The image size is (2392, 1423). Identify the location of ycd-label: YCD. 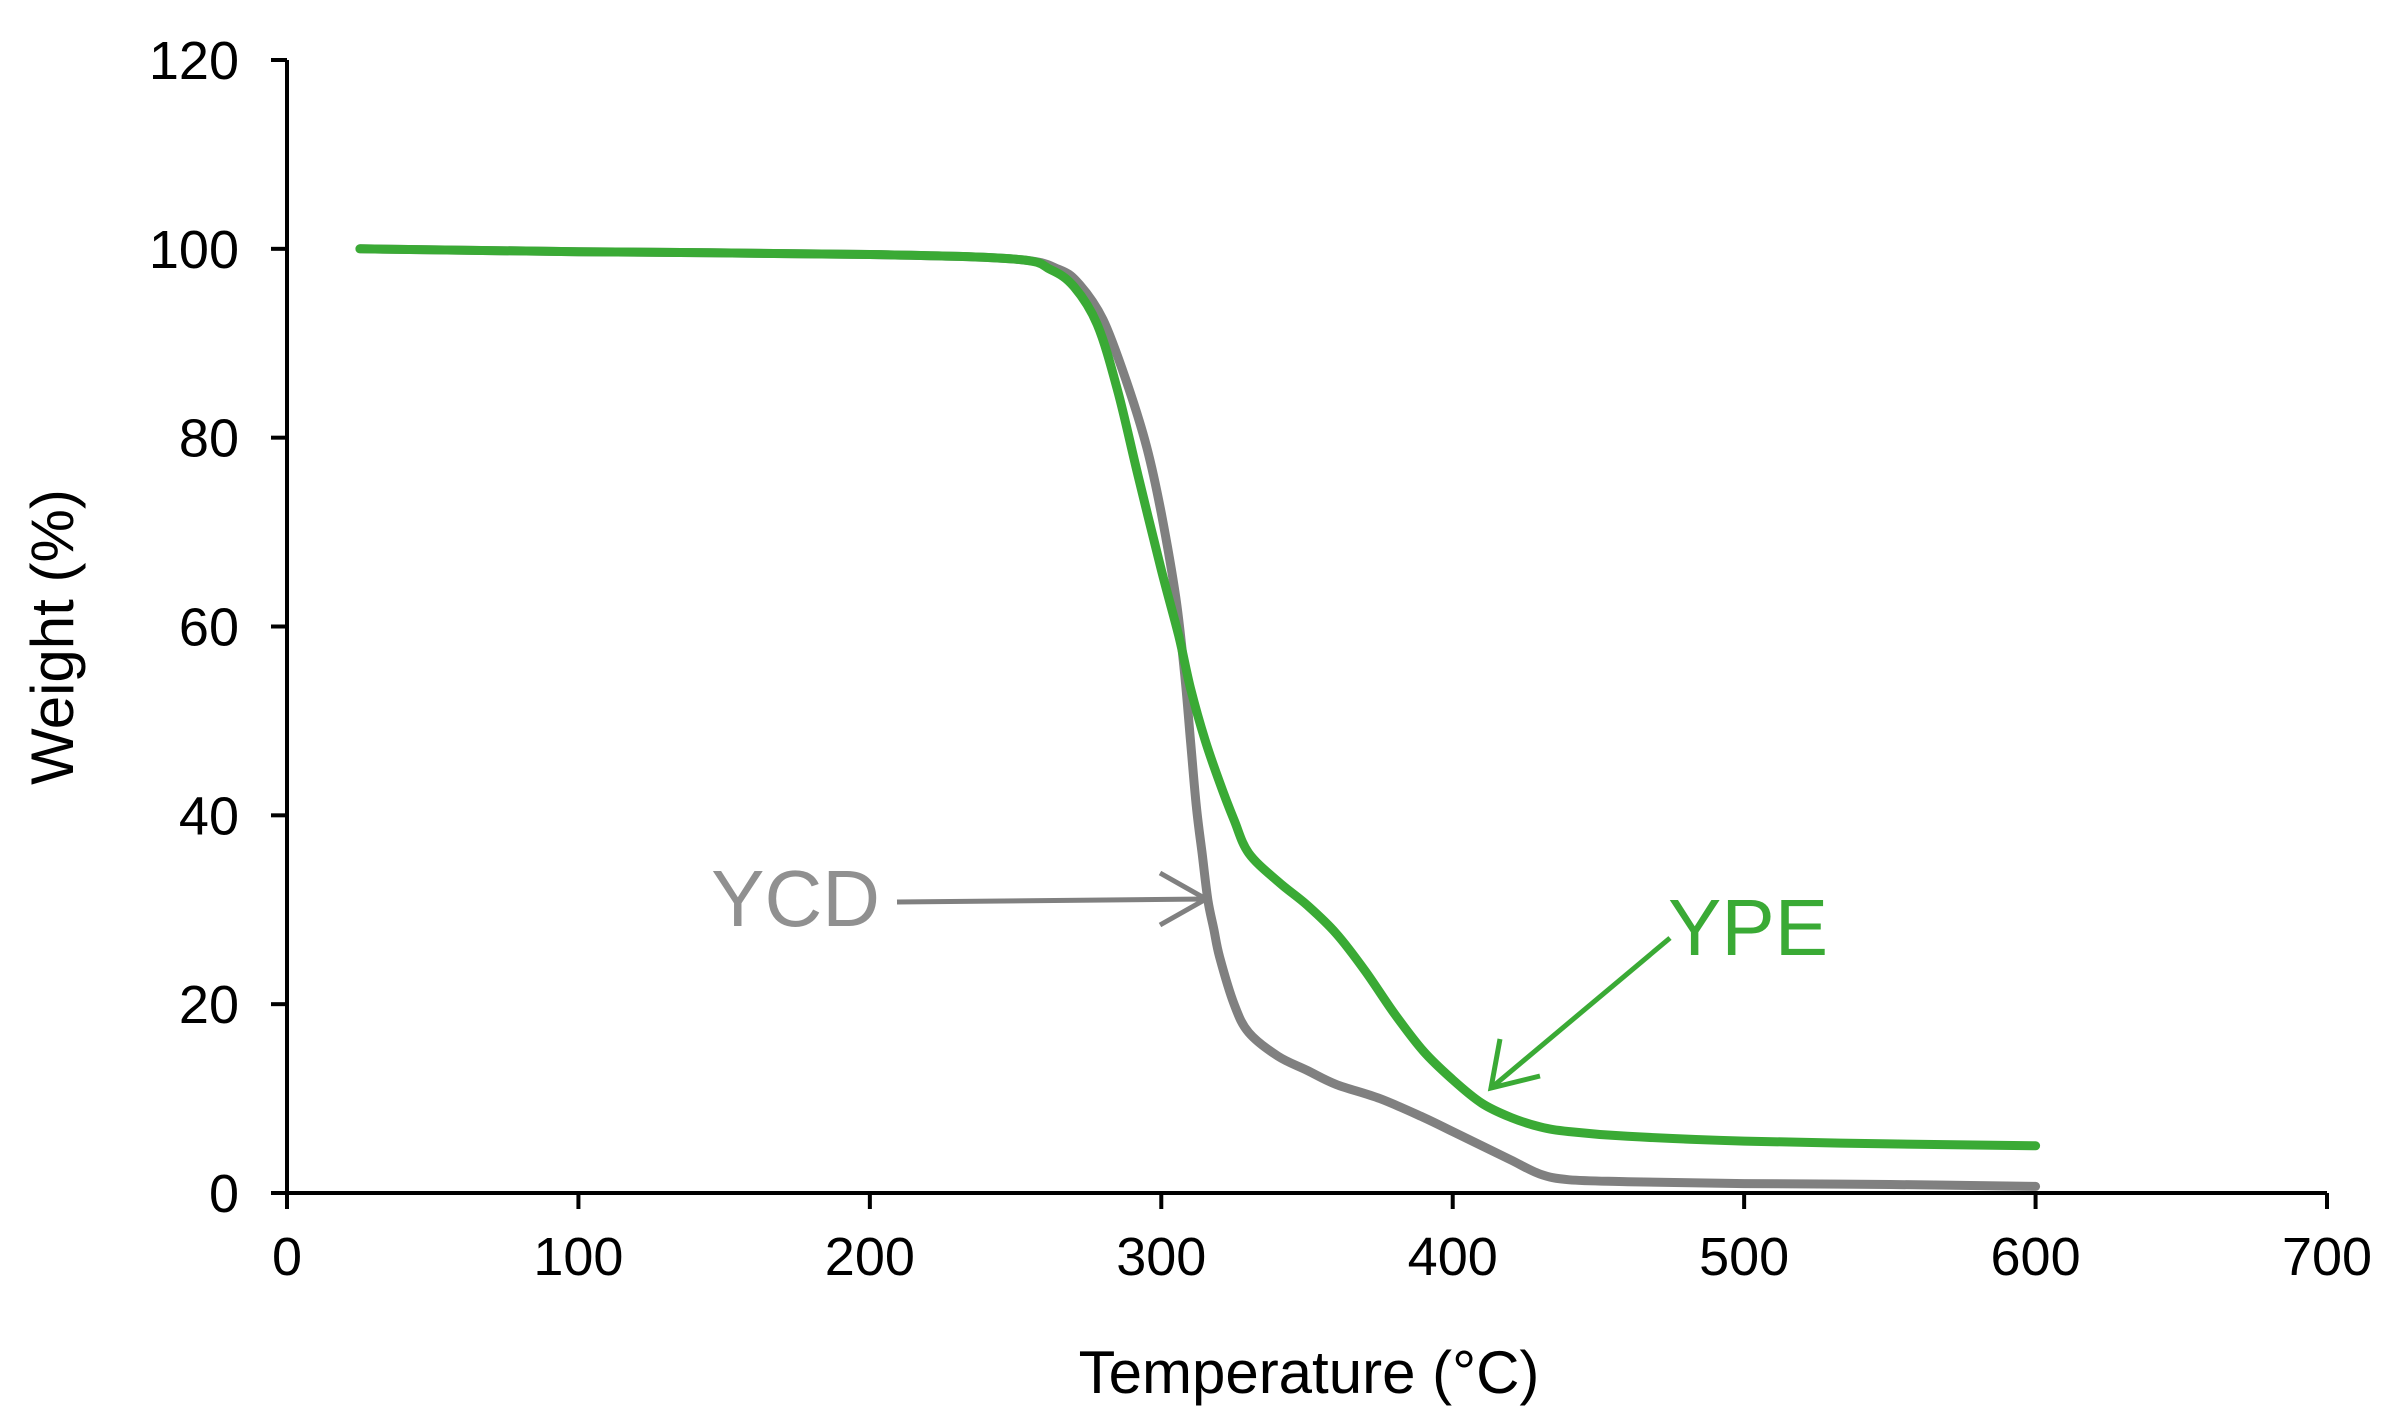
(795, 898).